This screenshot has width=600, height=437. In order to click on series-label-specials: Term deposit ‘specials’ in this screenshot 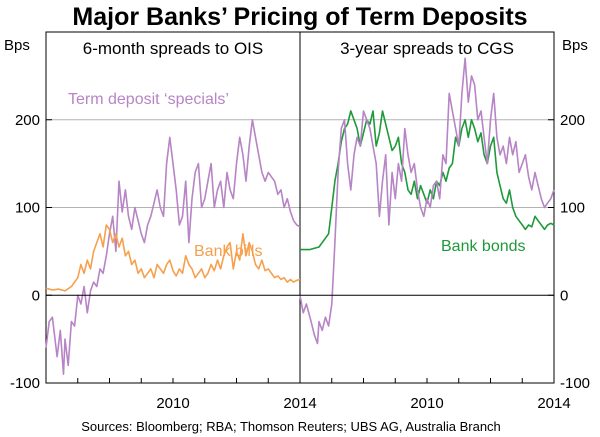, I will do `click(148, 99)`.